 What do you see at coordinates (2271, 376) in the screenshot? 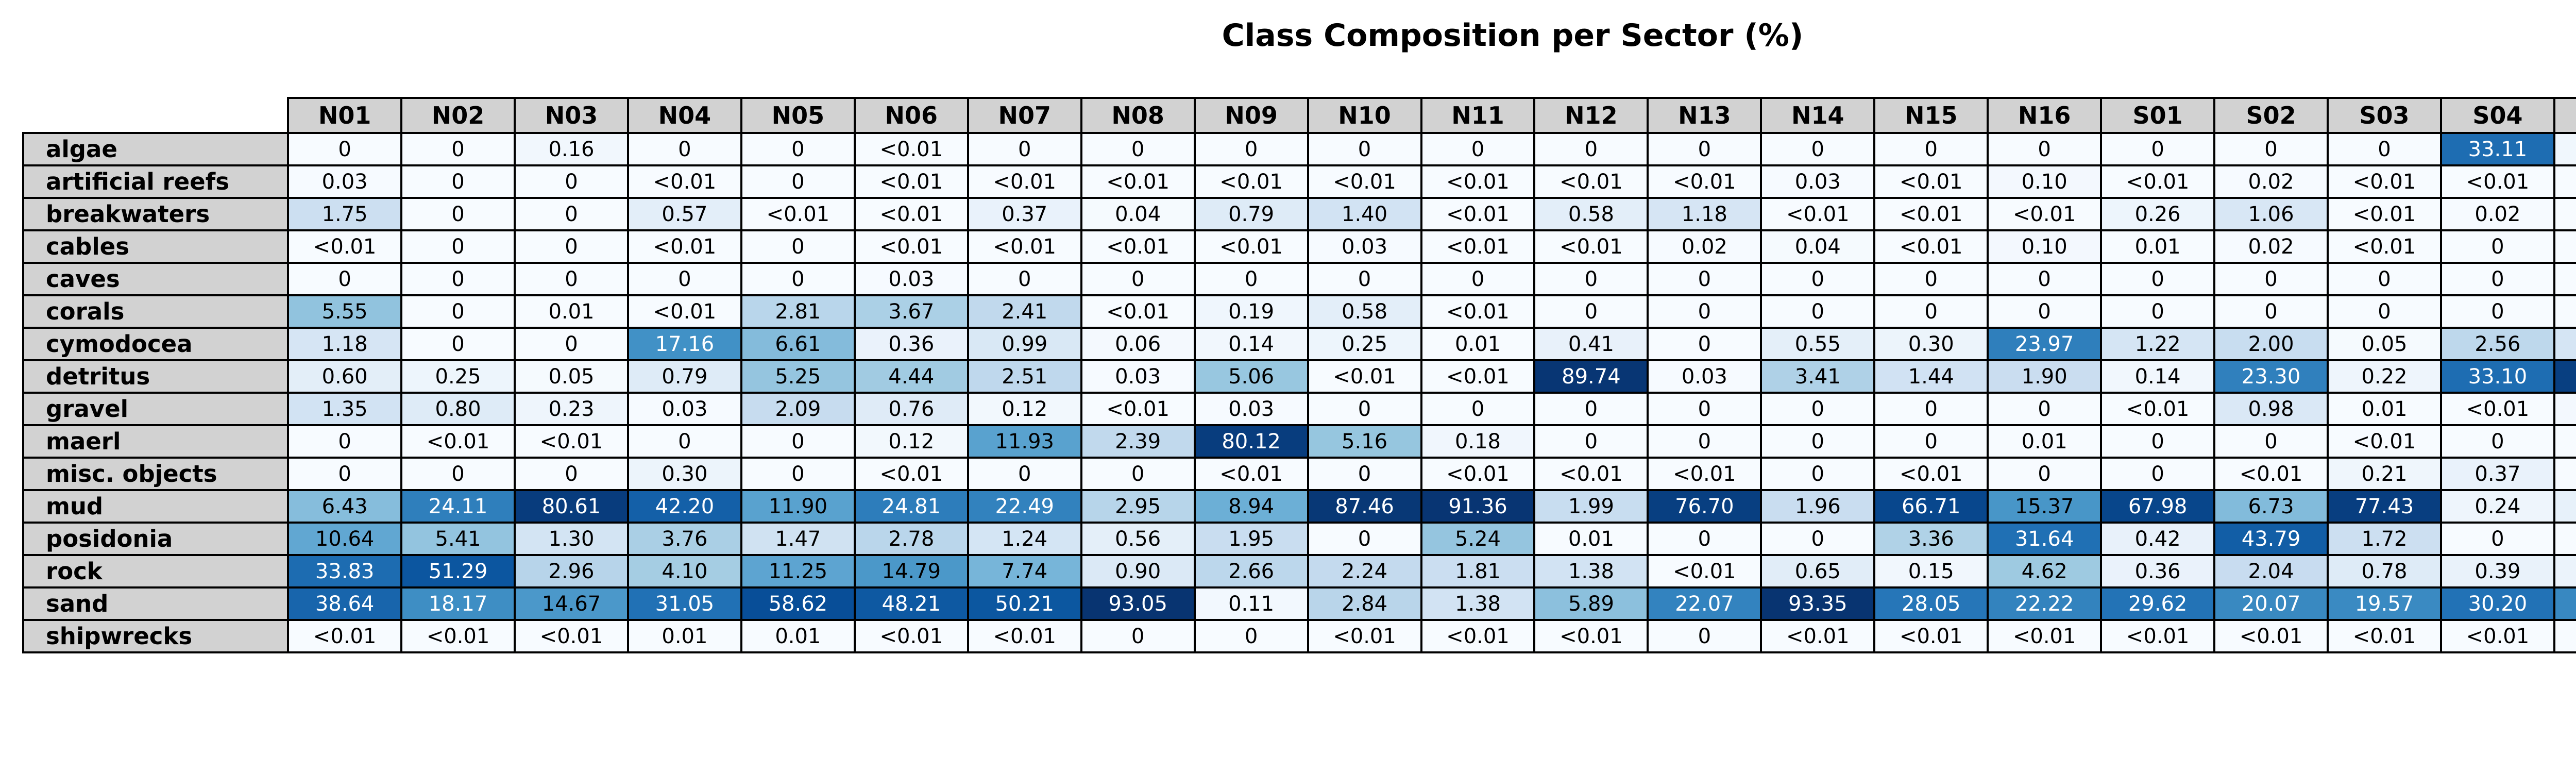
I see `heatmap-cell-detritus-s02: 23.30` at bounding box center [2271, 376].